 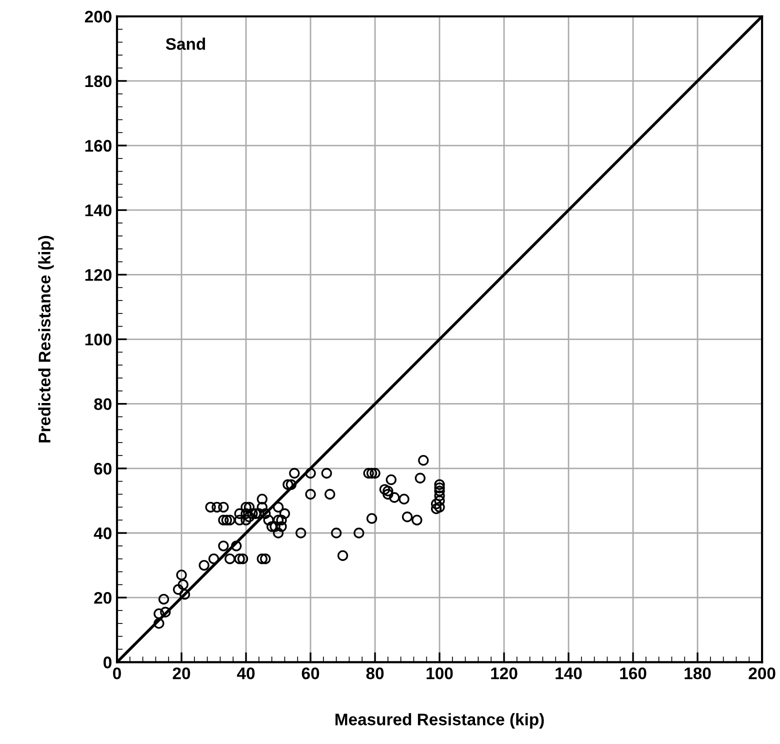 I want to click on x-tick-label: 200, so click(x=762, y=673).